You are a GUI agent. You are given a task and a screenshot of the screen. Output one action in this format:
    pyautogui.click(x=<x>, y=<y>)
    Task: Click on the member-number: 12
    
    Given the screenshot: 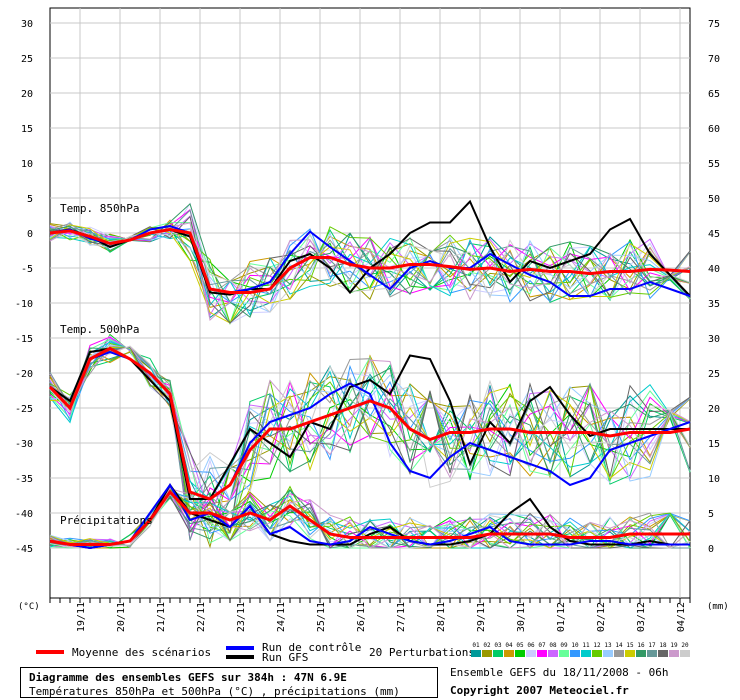 What is the action you would take?
    pyautogui.click(x=597, y=645)
    